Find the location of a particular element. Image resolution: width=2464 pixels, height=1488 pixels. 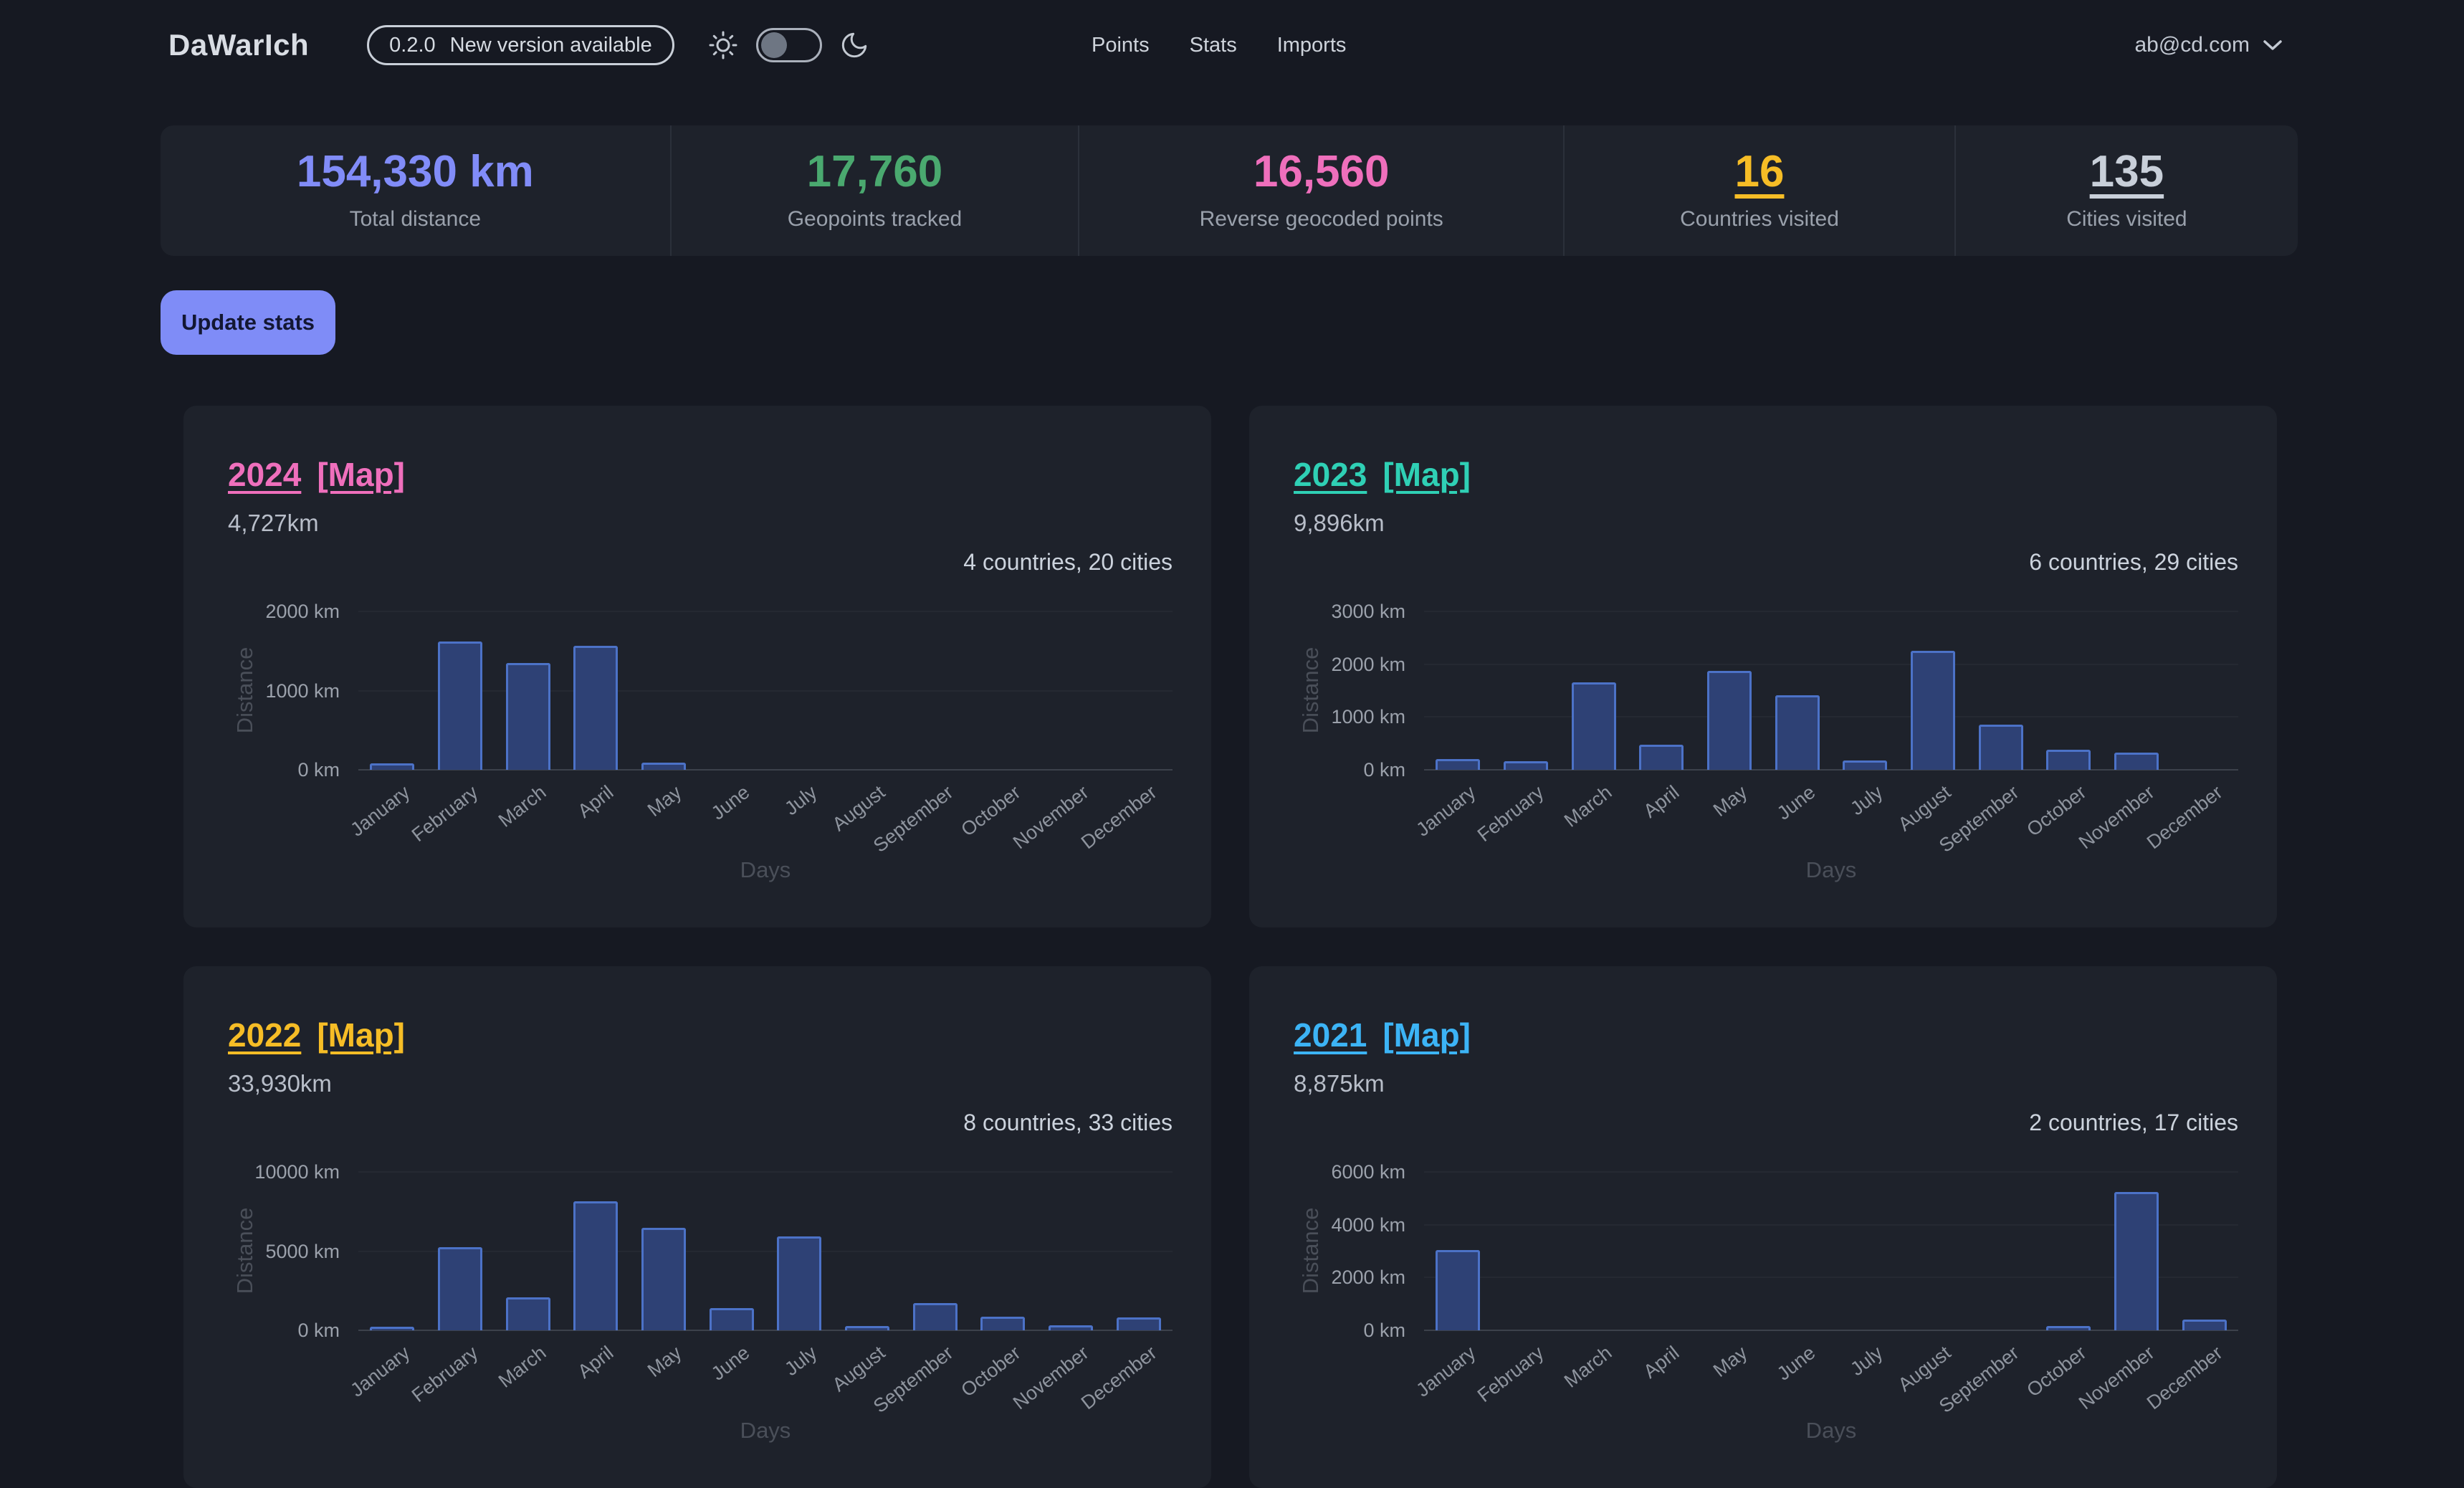

stat-countries-visited-link: 16 is located at coordinates (1759, 171).